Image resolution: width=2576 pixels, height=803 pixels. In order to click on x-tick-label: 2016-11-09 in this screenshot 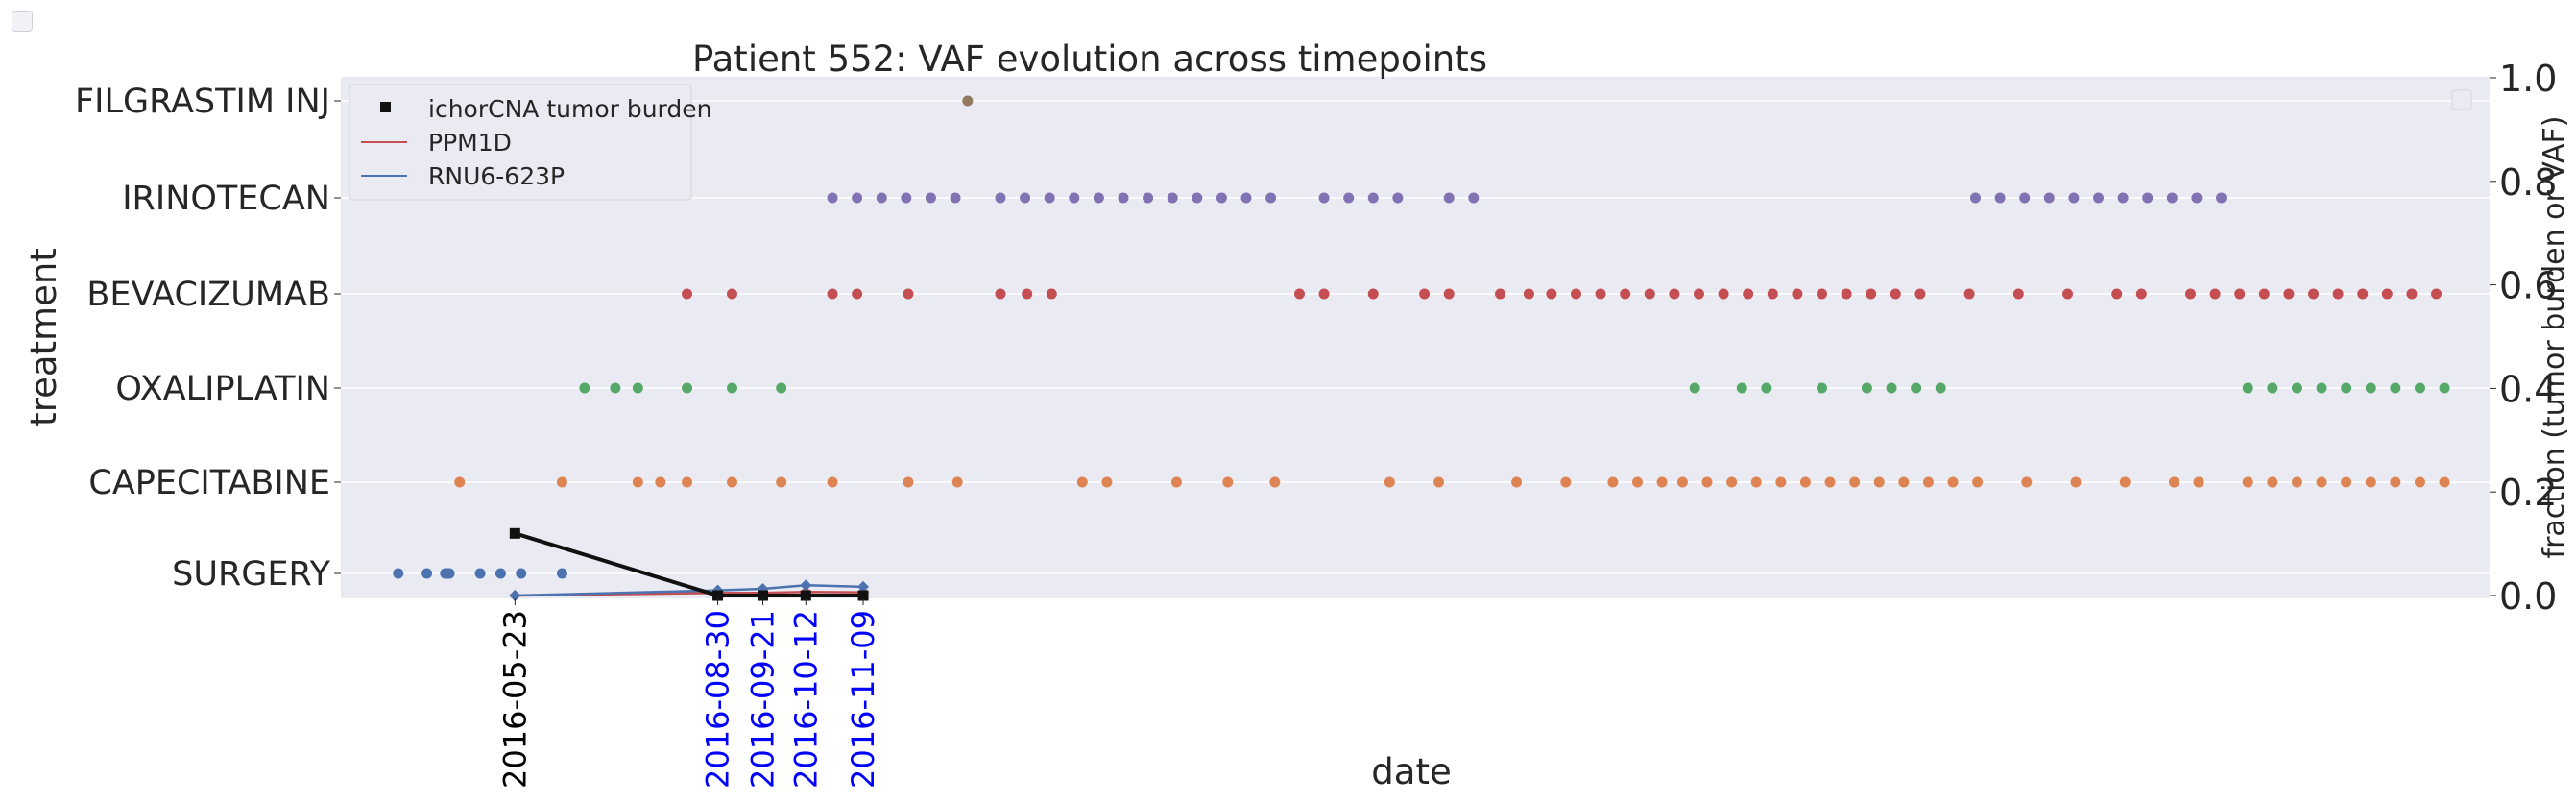, I will do `click(863, 699)`.